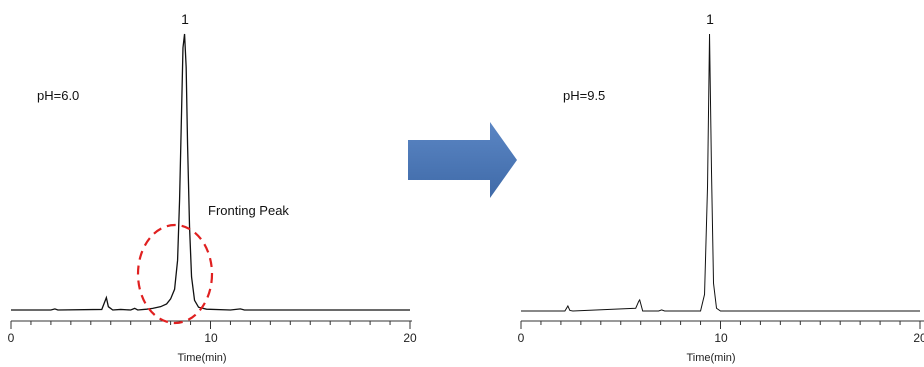 Image resolution: width=924 pixels, height=367 pixels. What do you see at coordinates (201, 358) in the screenshot?
I see `x-axis-label-left: Time(min)` at bounding box center [201, 358].